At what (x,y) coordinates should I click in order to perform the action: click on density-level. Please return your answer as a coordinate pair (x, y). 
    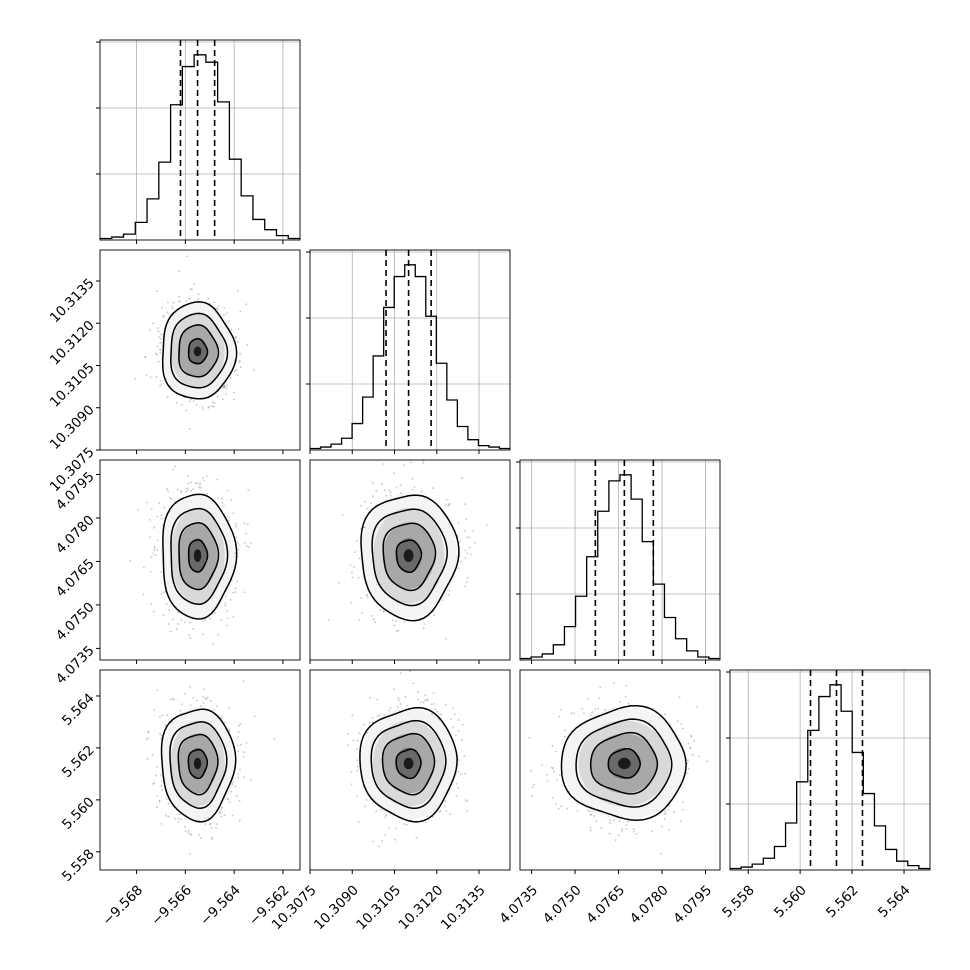
    Looking at the image, I should click on (197, 351).